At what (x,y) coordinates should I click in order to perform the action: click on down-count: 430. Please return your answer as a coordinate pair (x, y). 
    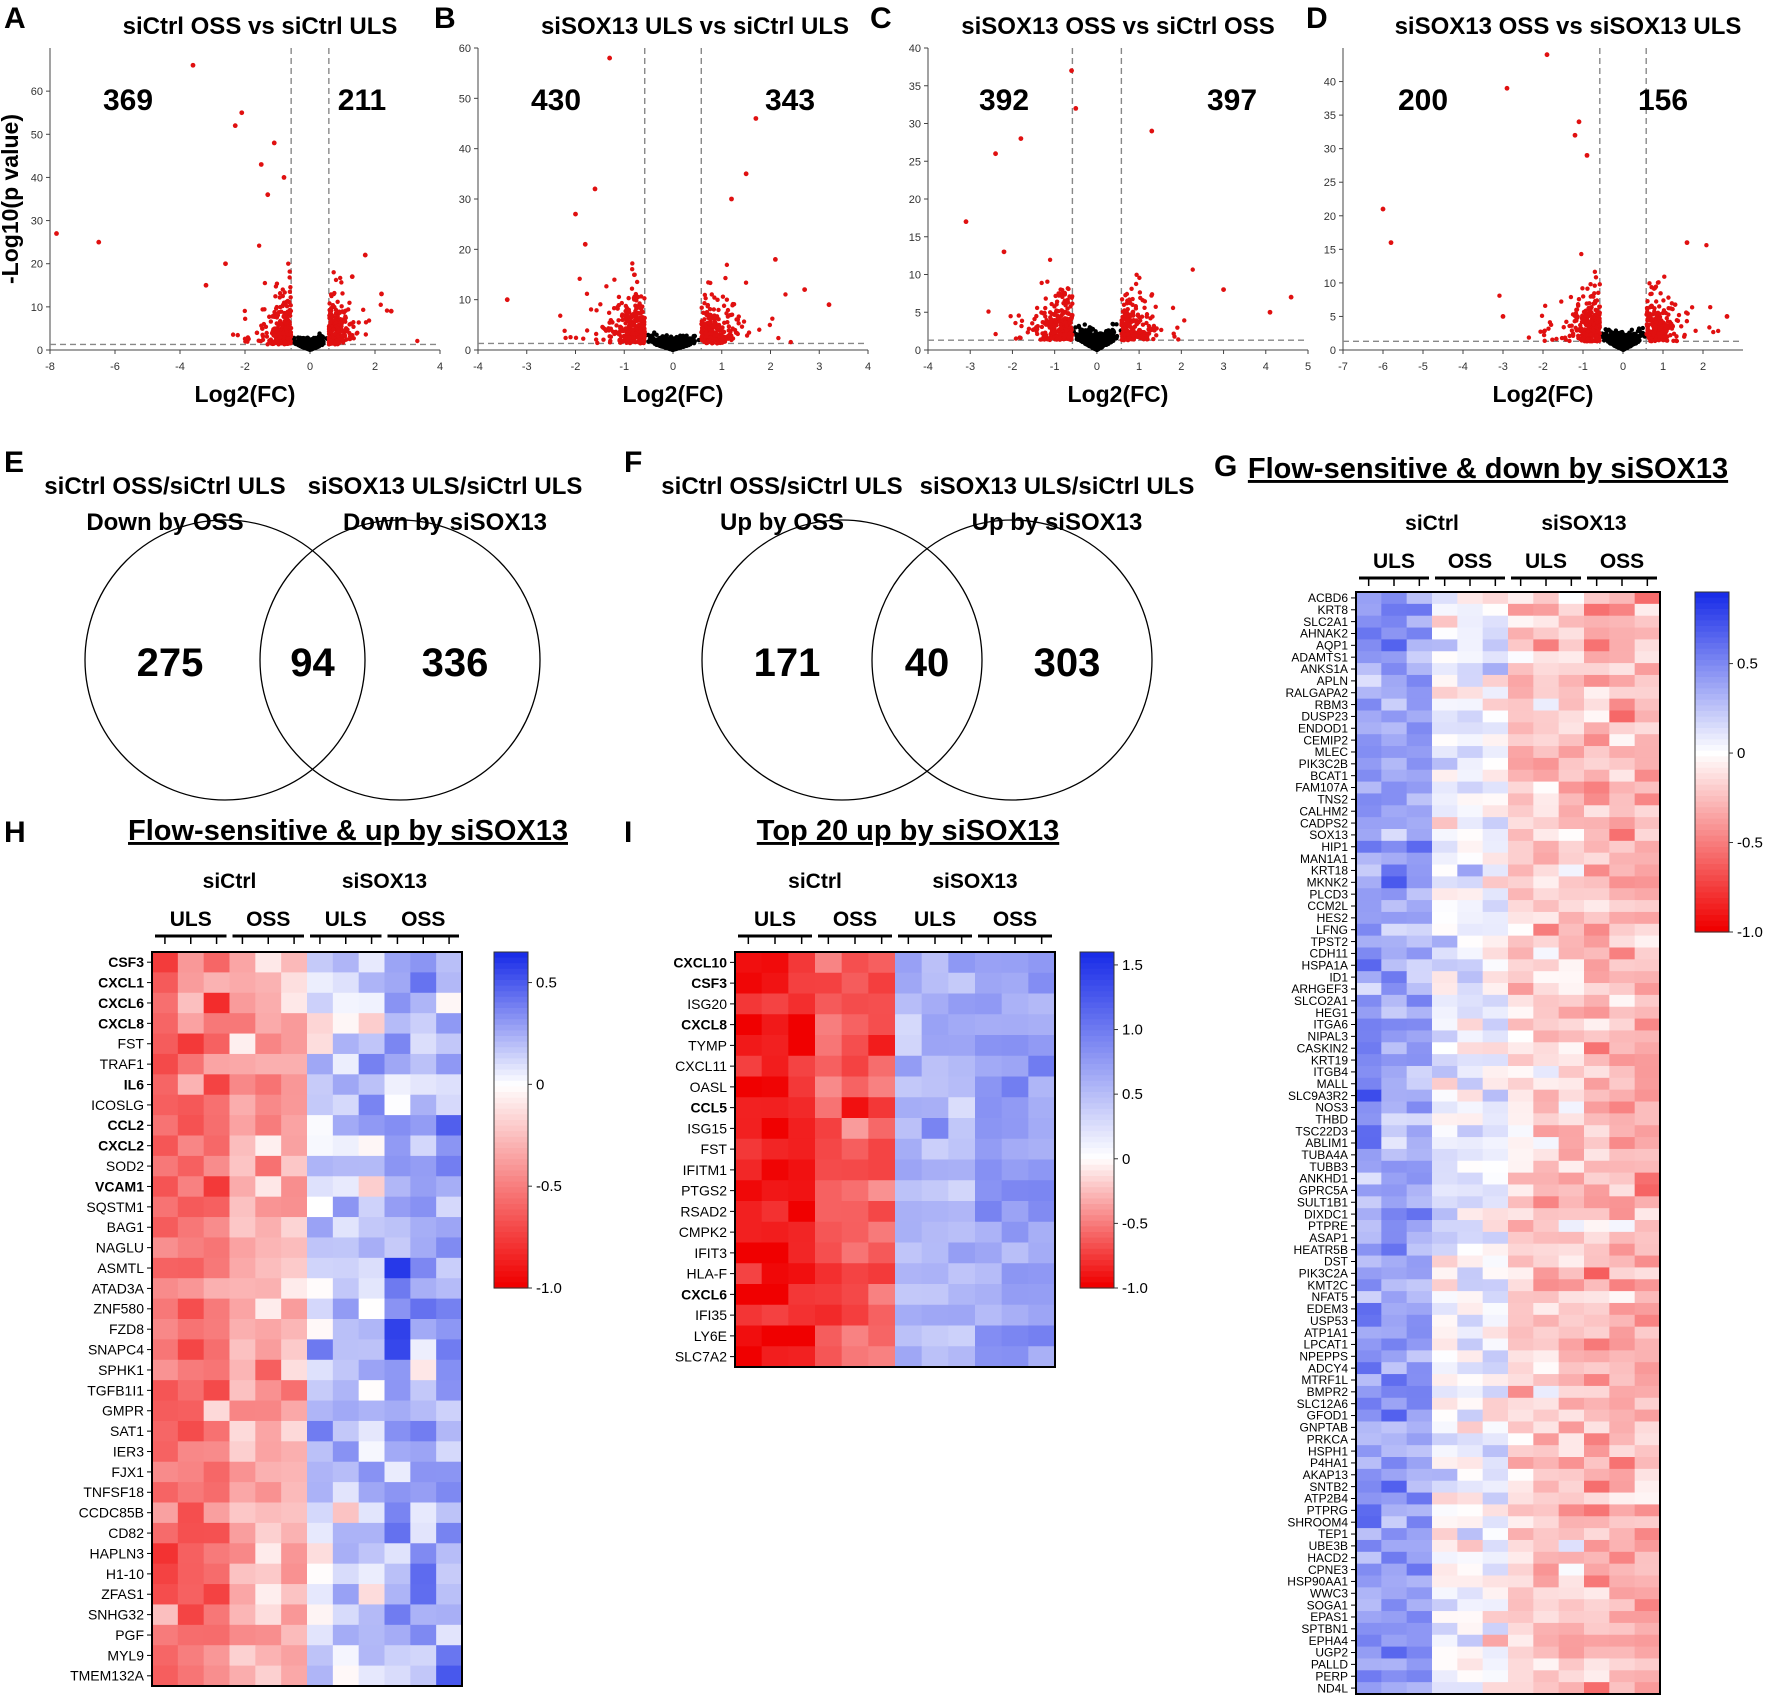
    Looking at the image, I should click on (556, 100).